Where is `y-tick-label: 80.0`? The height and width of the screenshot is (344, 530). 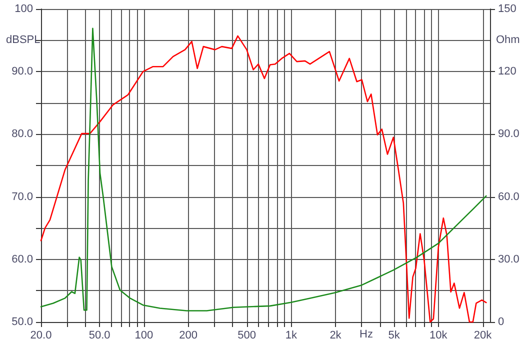 y-tick-label: 80.0 is located at coordinates (22, 134).